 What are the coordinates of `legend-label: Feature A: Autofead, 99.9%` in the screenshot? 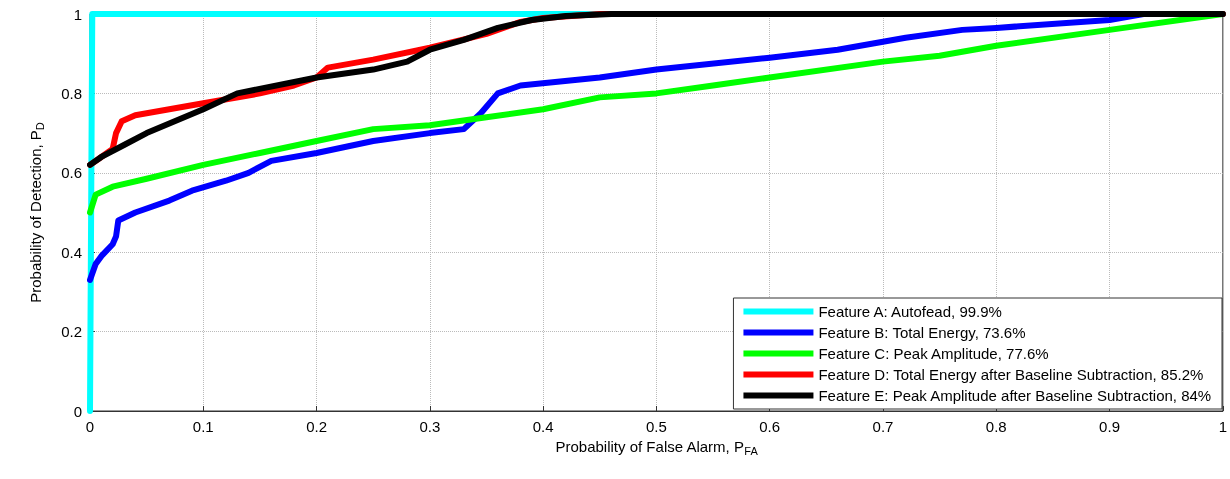 It's located at (910, 311).